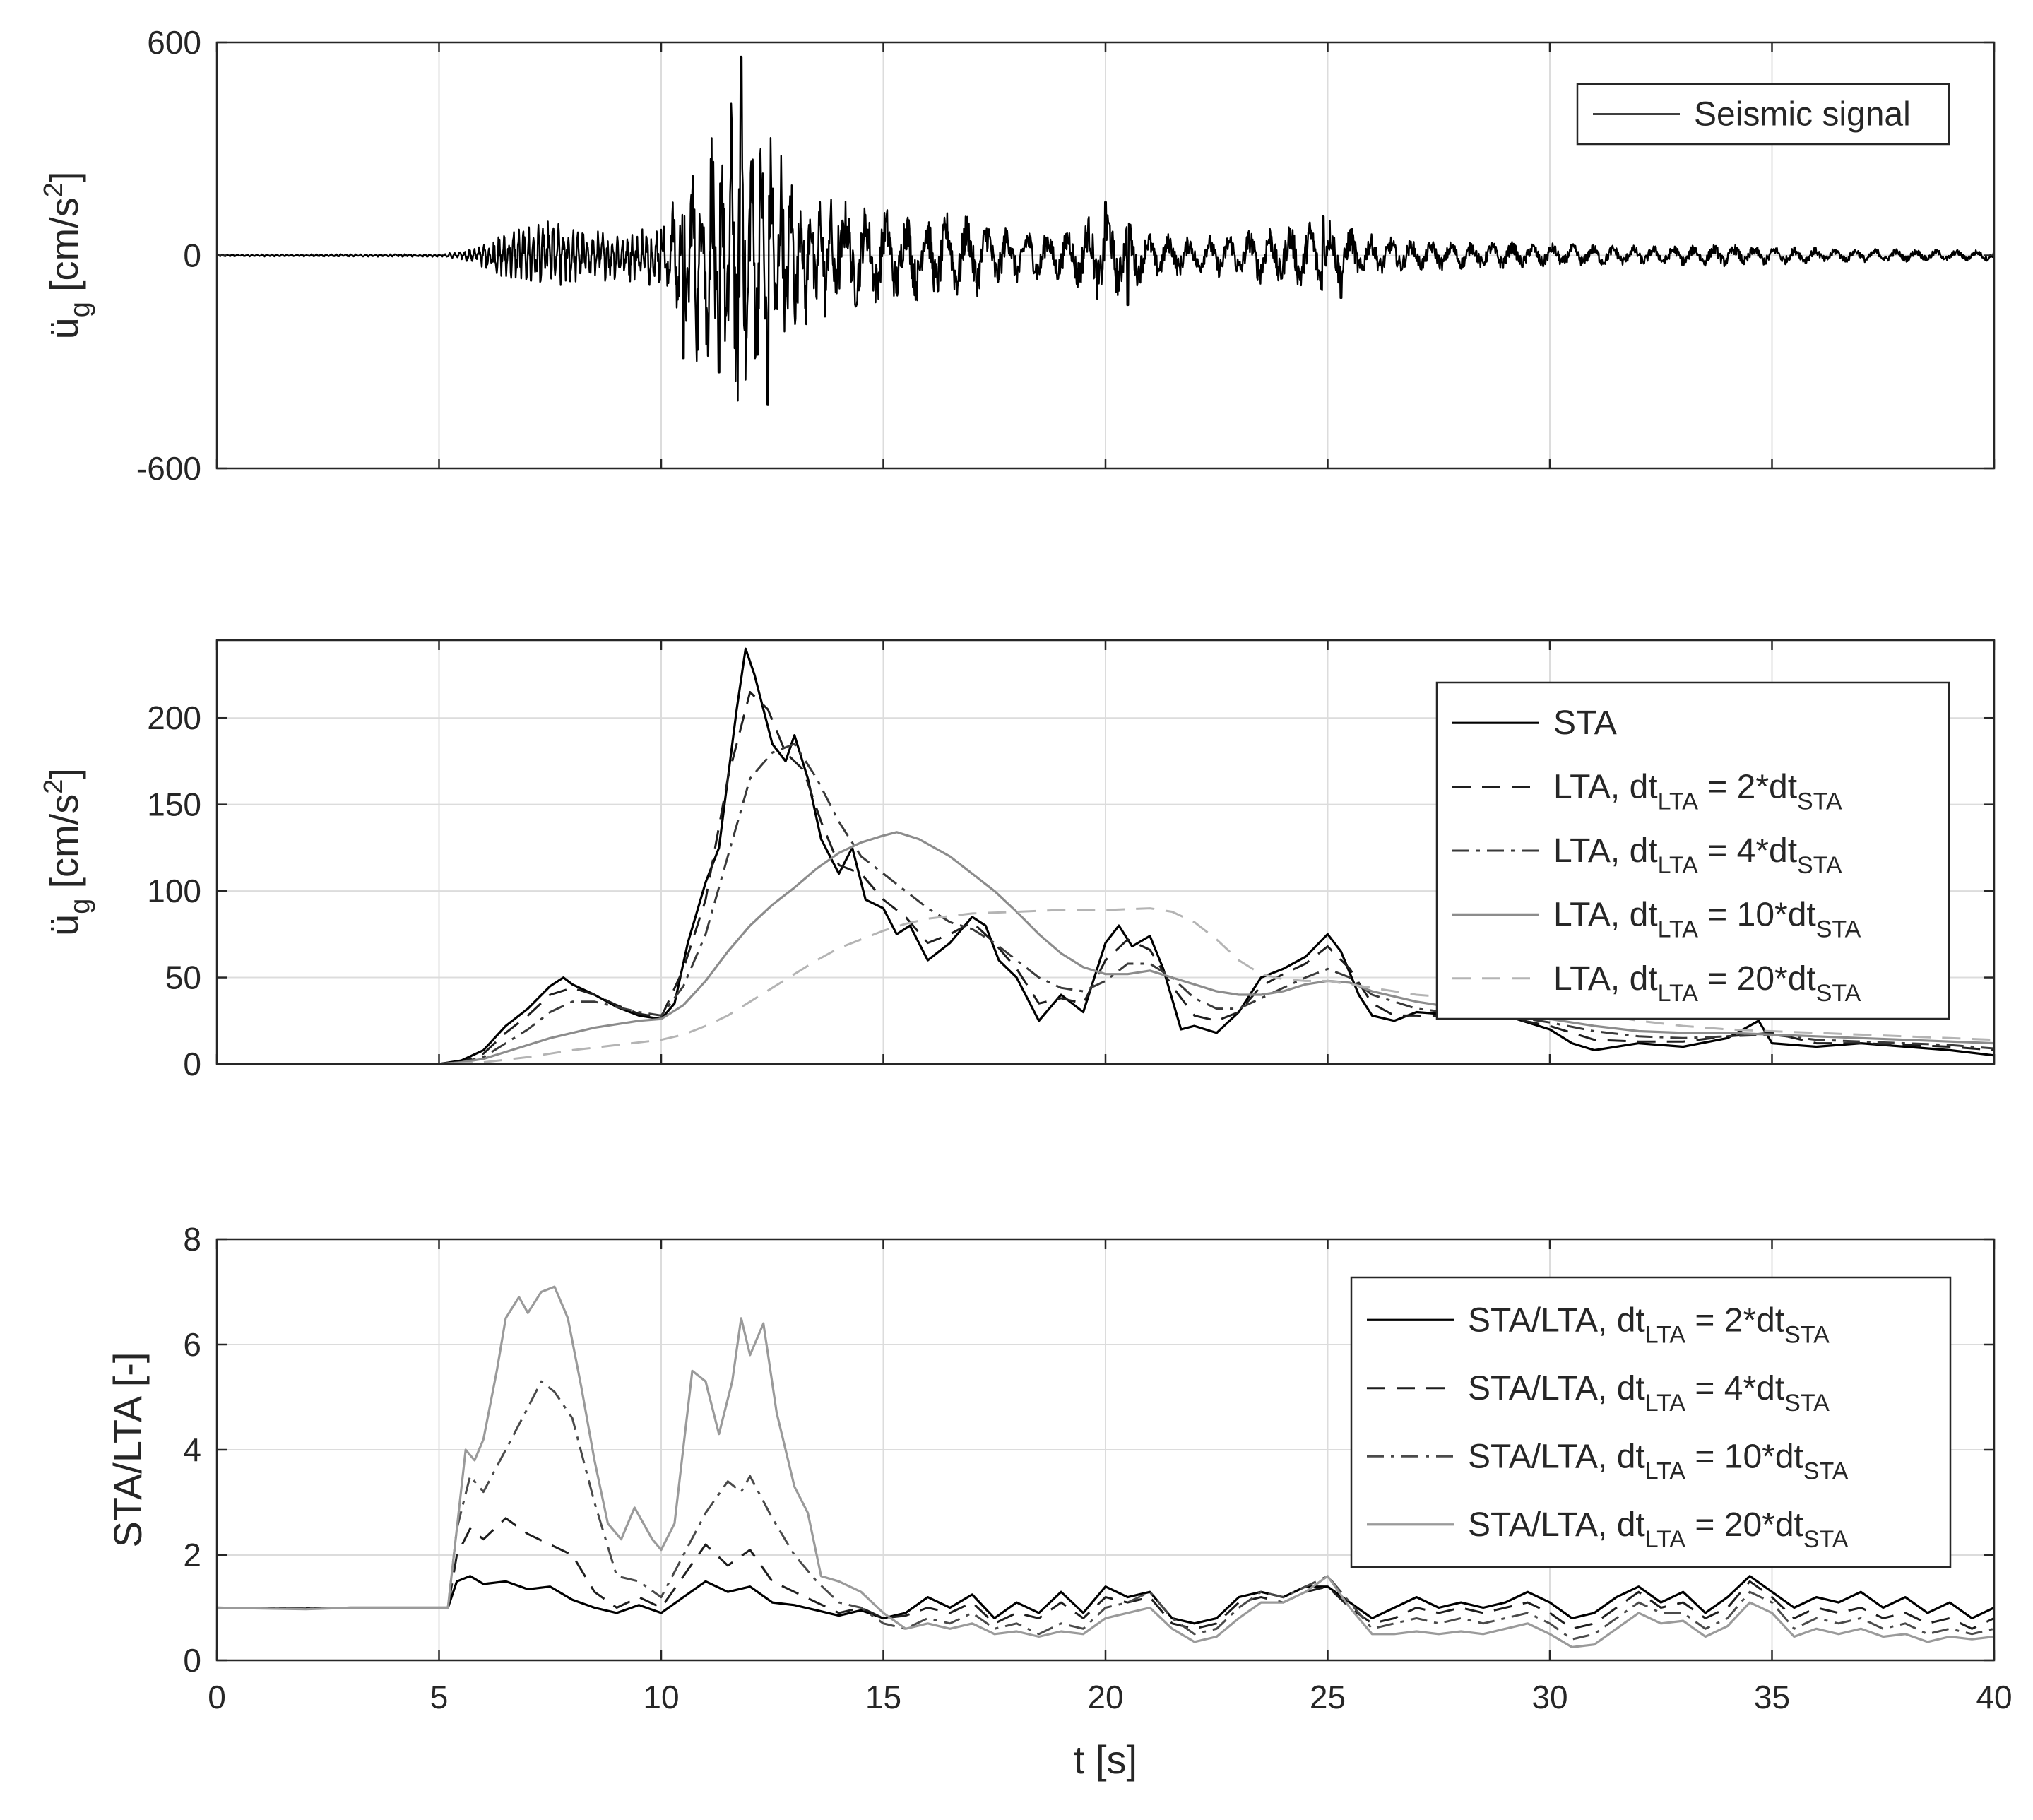 This screenshot has height=1820, width=2033. I want to click on y-tick-label: 150, so click(174, 805).